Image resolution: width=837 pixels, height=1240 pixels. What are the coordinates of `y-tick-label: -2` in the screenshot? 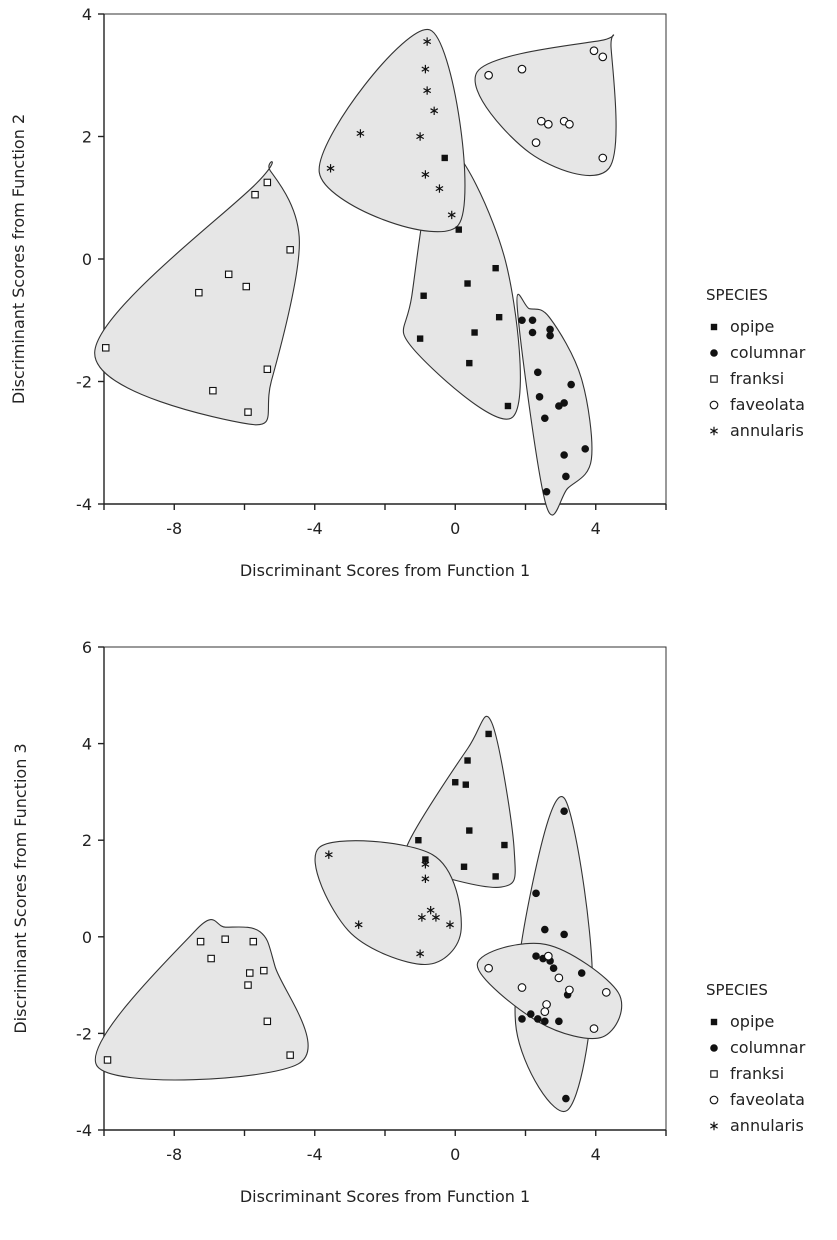 It's located at (84, 1033).